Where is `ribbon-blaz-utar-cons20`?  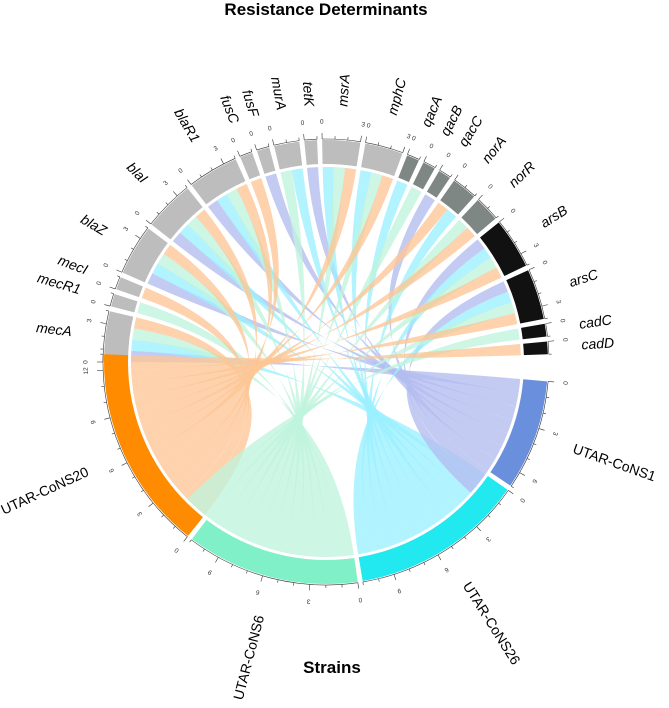 ribbon-blaz-utar-cons20 is located at coordinates (207, 370).